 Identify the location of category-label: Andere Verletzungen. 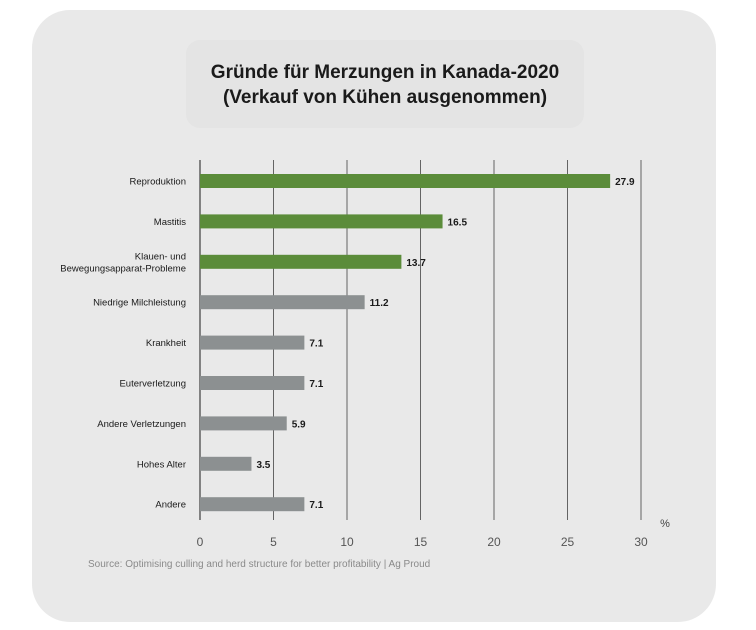
(141, 424).